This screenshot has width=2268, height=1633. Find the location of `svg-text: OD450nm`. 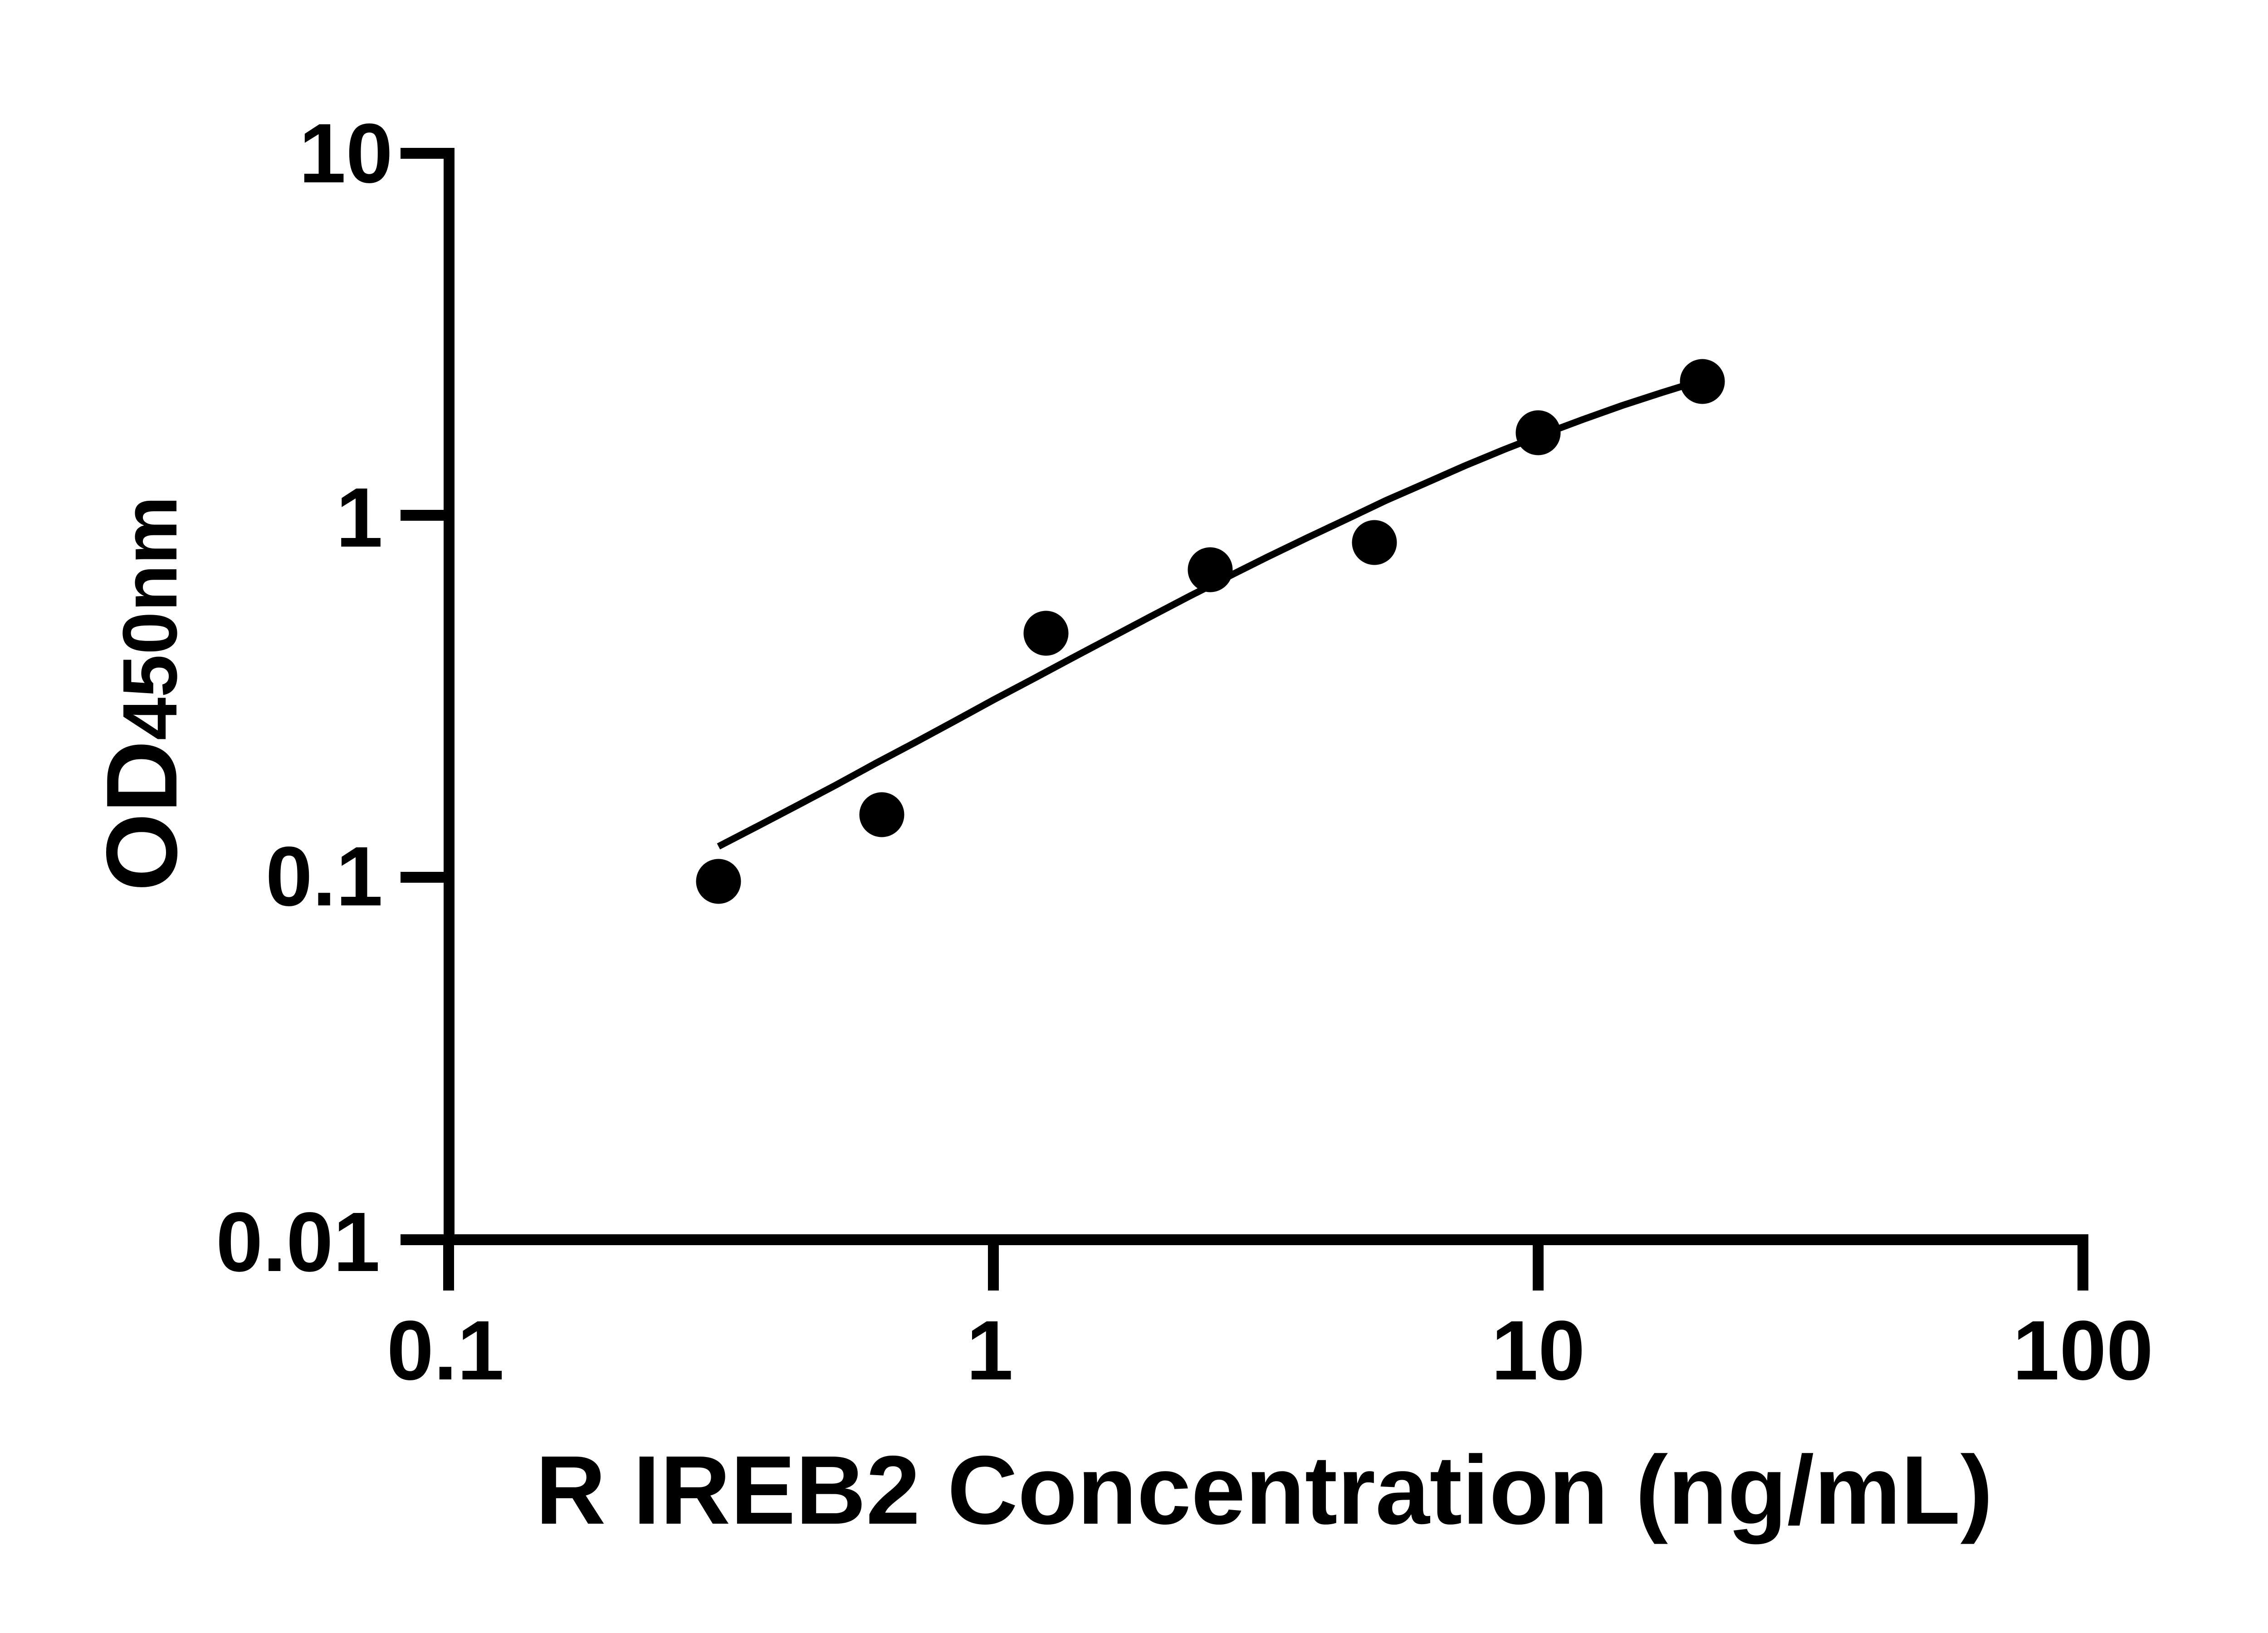

svg-text: OD450nm is located at coordinates (142, 693).